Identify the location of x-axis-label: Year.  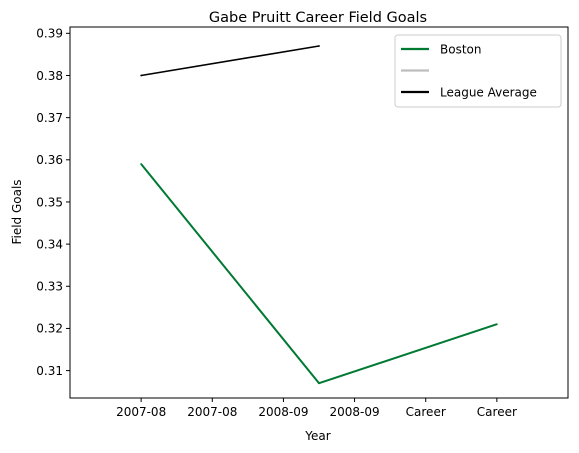
(317, 436).